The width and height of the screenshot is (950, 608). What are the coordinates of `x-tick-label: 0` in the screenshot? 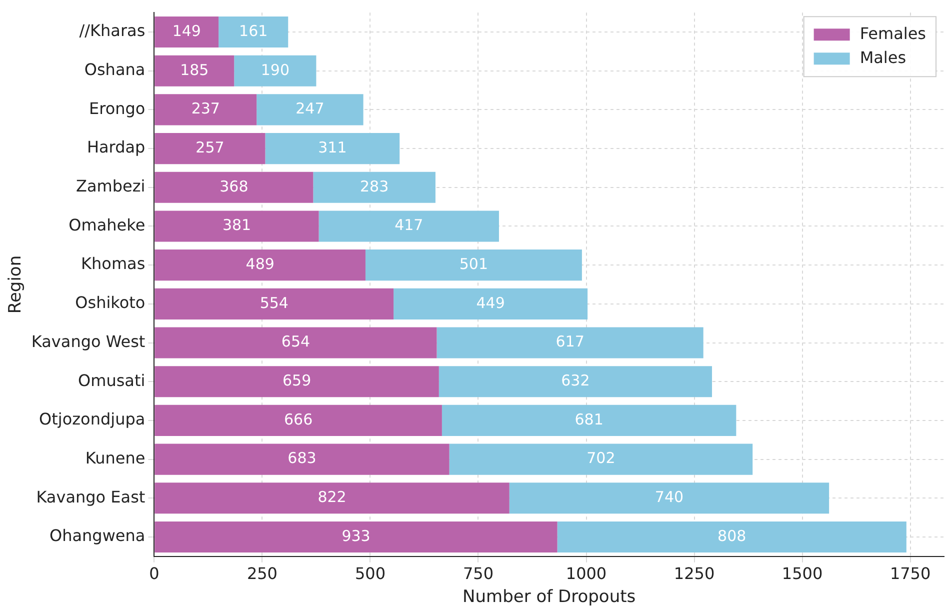 It's located at (154, 574).